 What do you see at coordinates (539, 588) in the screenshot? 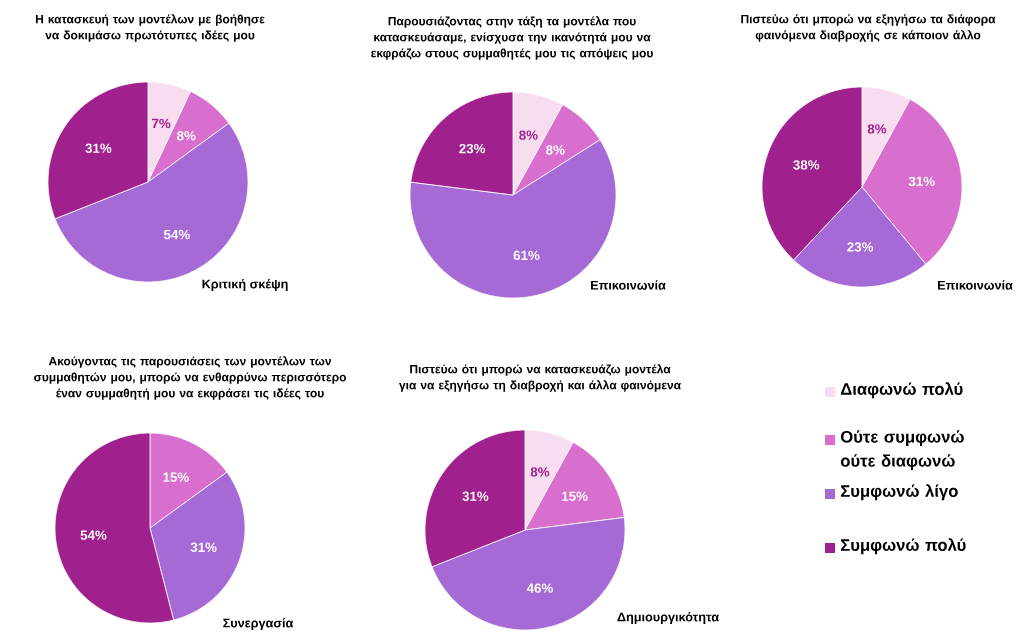
I see `data-label: 46%` at bounding box center [539, 588].